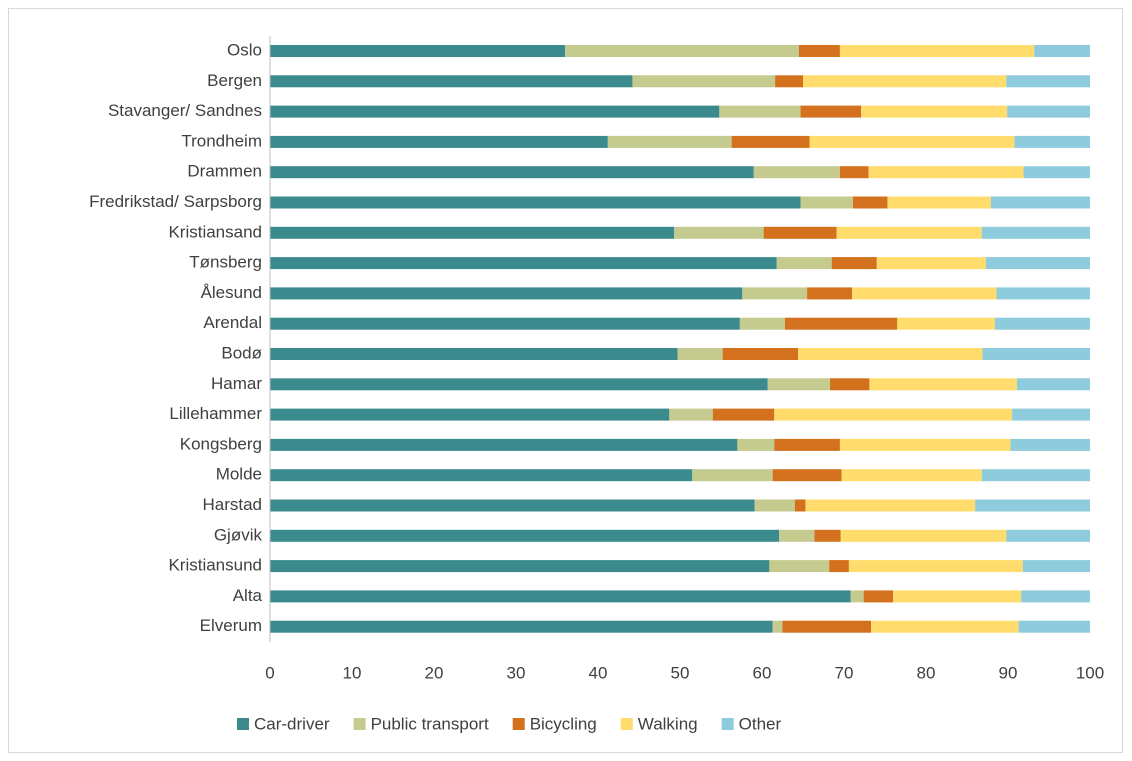  What do you see at coordinates (232, 504) in the screenshot?
I see `y-tick-label: Harstad` at bounding box center [232, 504].